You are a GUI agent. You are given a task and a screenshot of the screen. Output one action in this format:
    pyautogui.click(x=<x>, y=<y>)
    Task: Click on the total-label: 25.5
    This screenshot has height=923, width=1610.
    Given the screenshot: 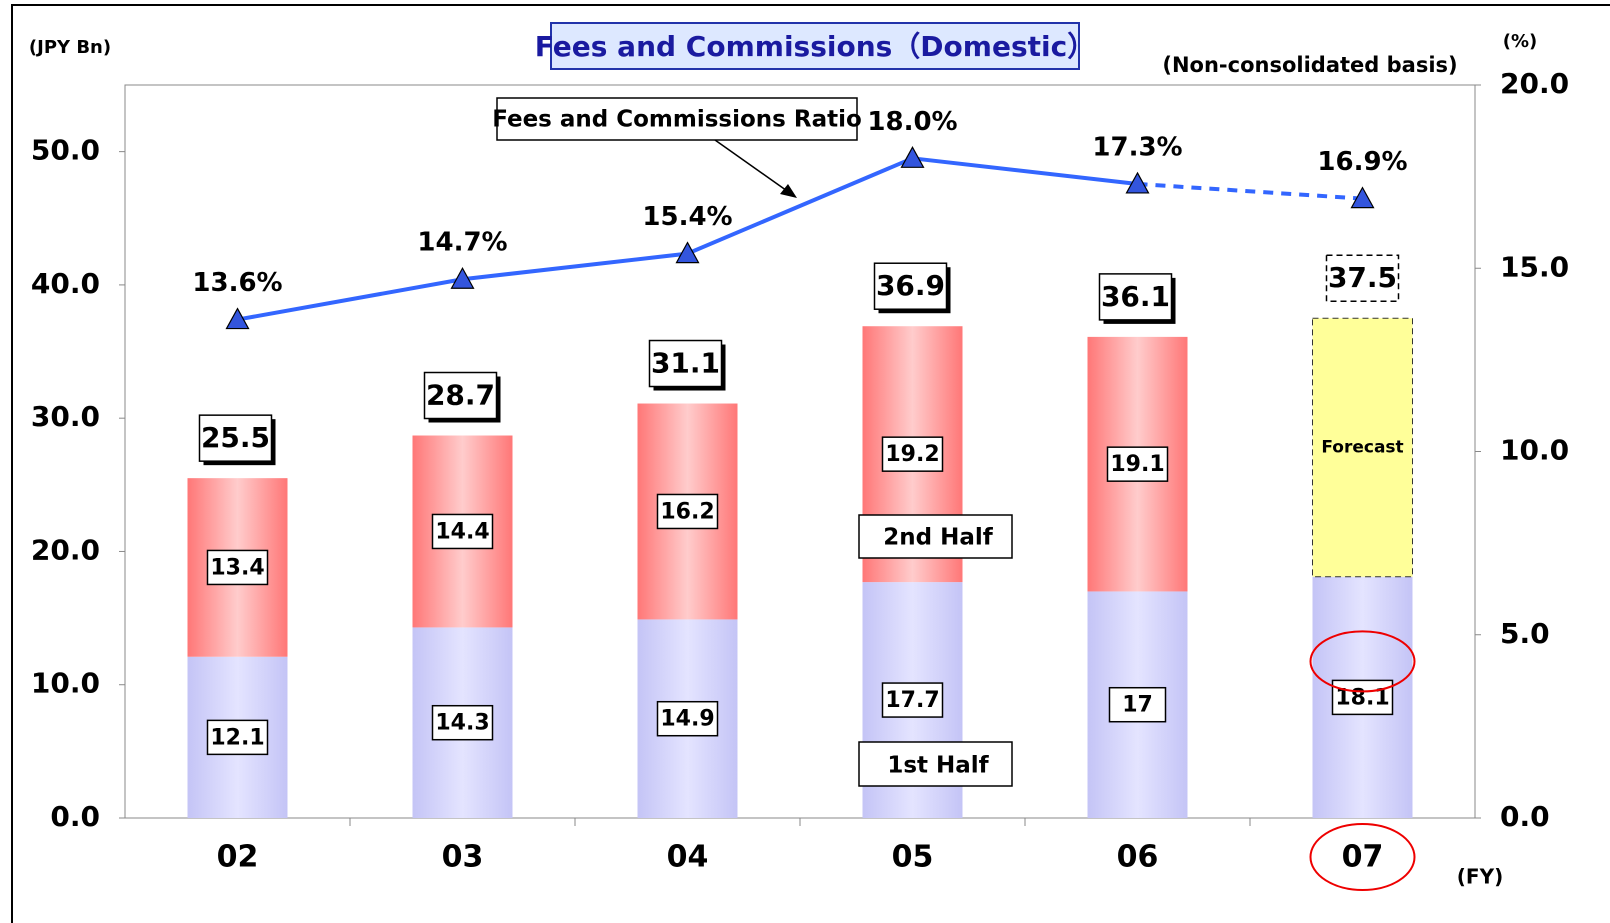 What is the action you would take?
    pyautogui.click(x=235, y=437)
    